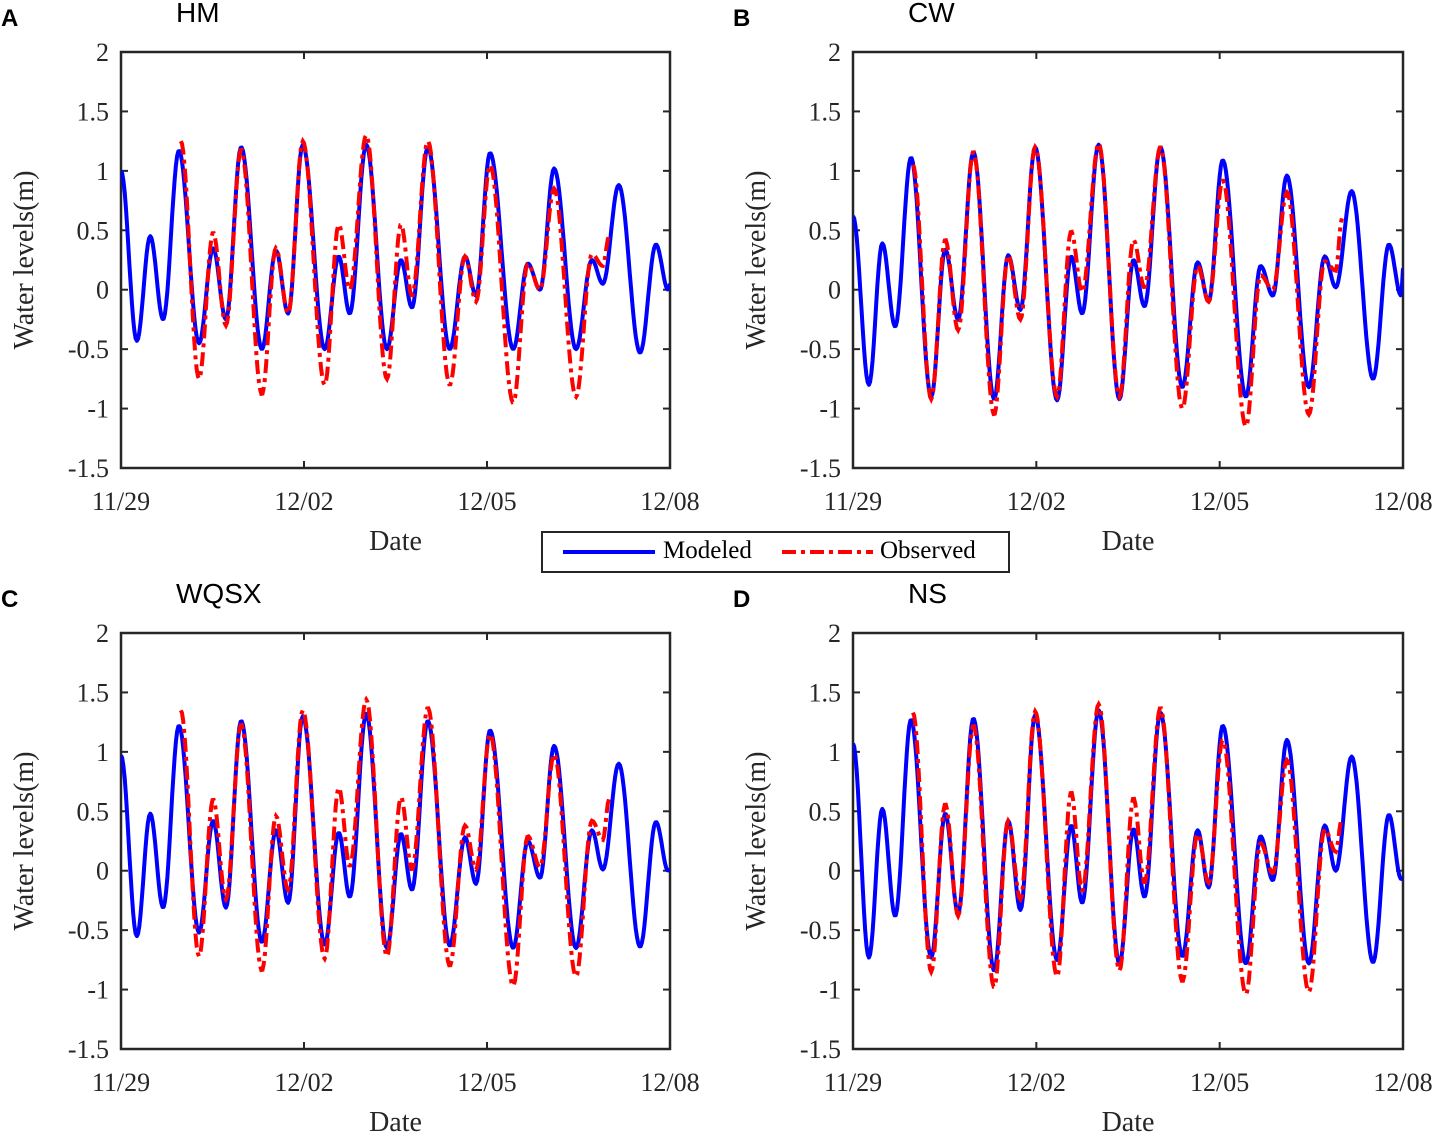  What do you see at coordinates (9, 18) in the screenshot?
I see `panel-label: A` at bounding box center [9, 18].